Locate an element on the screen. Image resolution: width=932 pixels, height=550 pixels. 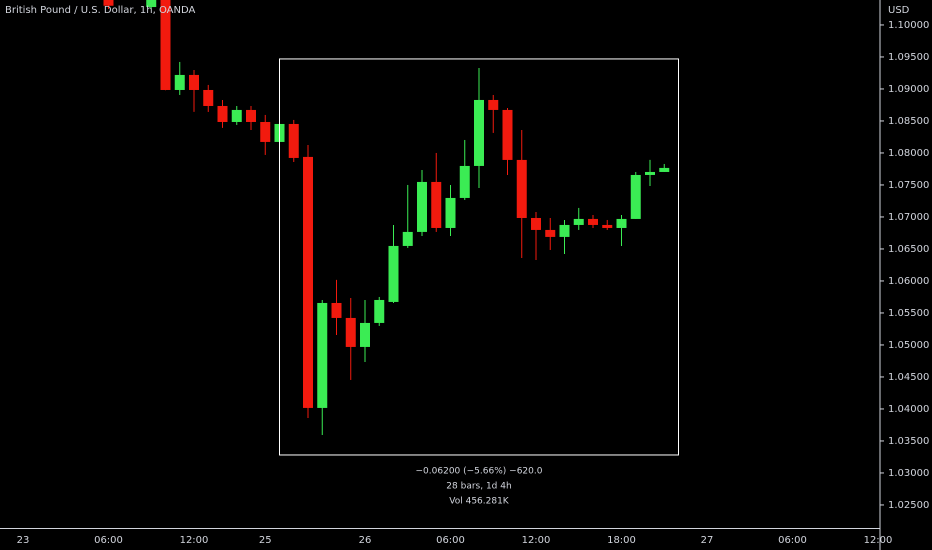
y-tick-label: 1.05000 is located at coordinates (908, 345).